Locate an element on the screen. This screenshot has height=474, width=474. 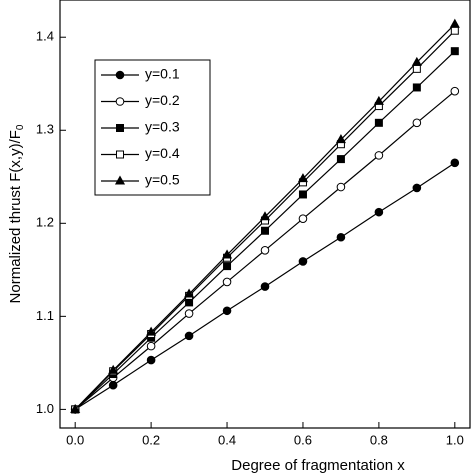
x-tick-label: 0.4 is located at coordinates (227, 439).